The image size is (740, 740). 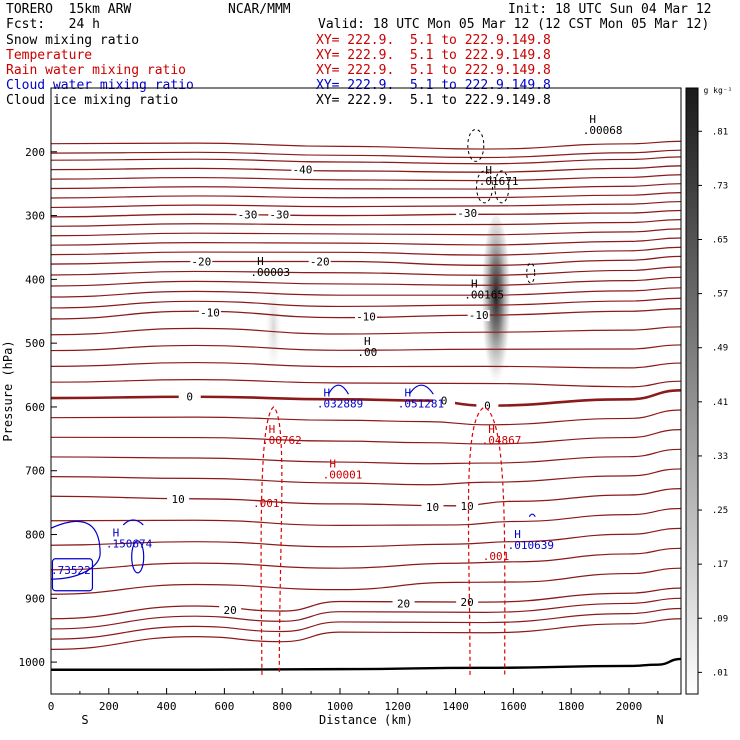 I want to click on x-tick-label: 200, so click(x=109, y=706).